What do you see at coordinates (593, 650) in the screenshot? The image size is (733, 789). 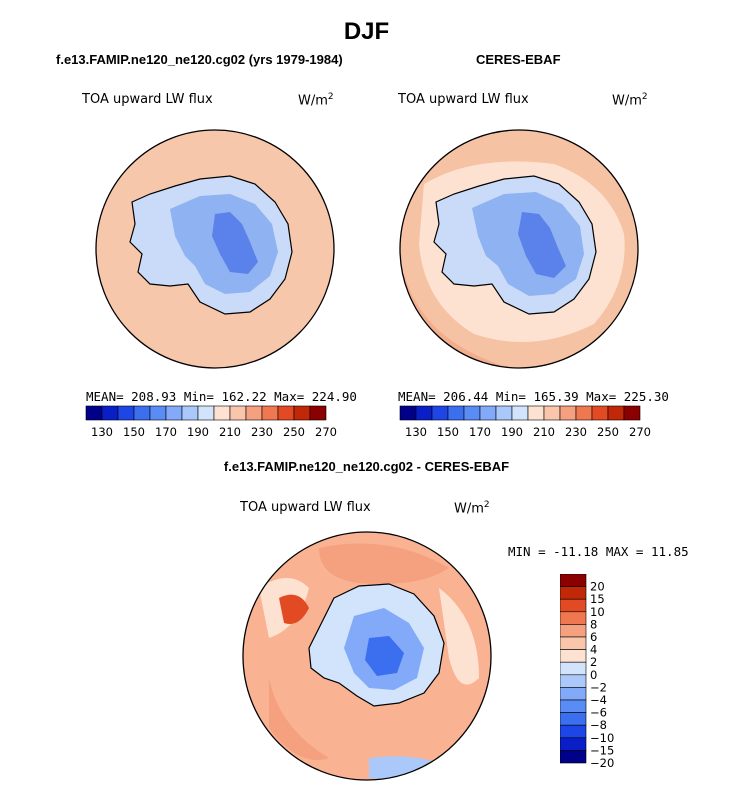 I see `colorbar-tick-label: 4` at bounding box center [593, 650].